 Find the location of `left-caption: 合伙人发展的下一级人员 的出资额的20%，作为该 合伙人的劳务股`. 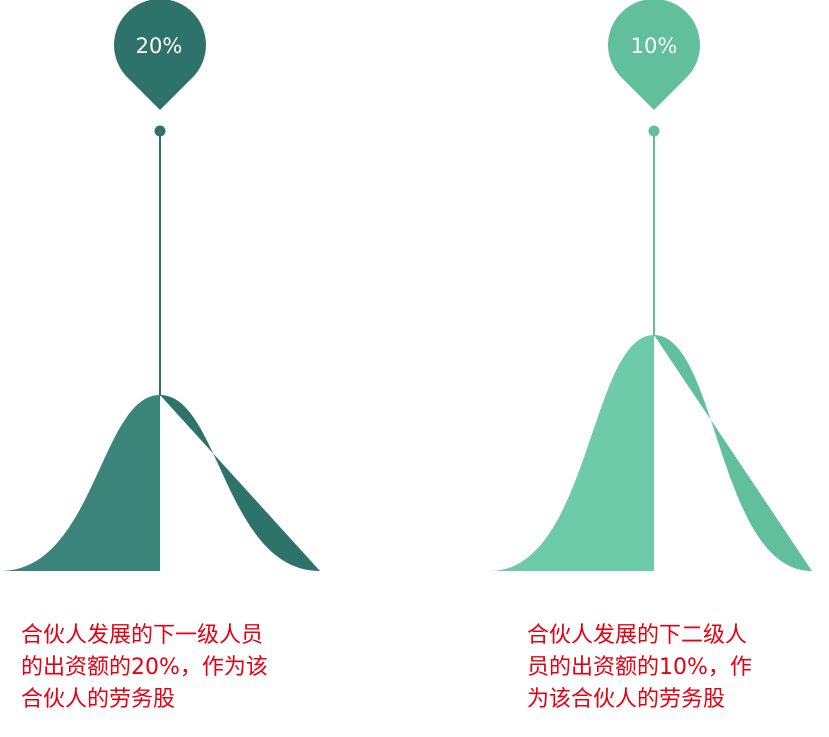

left-caption: 合伙人发展的下一级人员 的出资额的20%，作为该 合伙人的劳务股 is located at coordinates (144, 668).